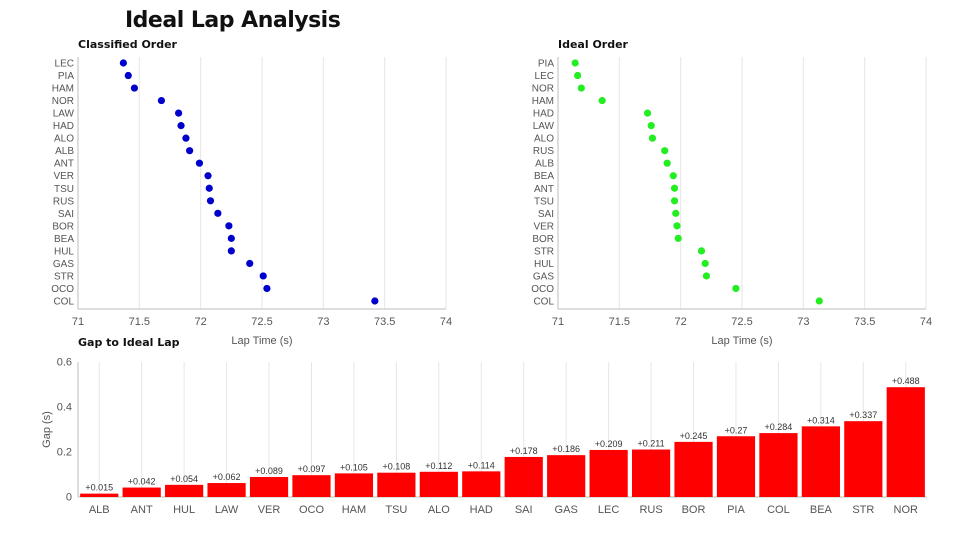 This screenshot has height=540, width=960. Describe the element at coordinates (481, 510) in the screenshot. I see `x-tick-label: HAD` at that location.